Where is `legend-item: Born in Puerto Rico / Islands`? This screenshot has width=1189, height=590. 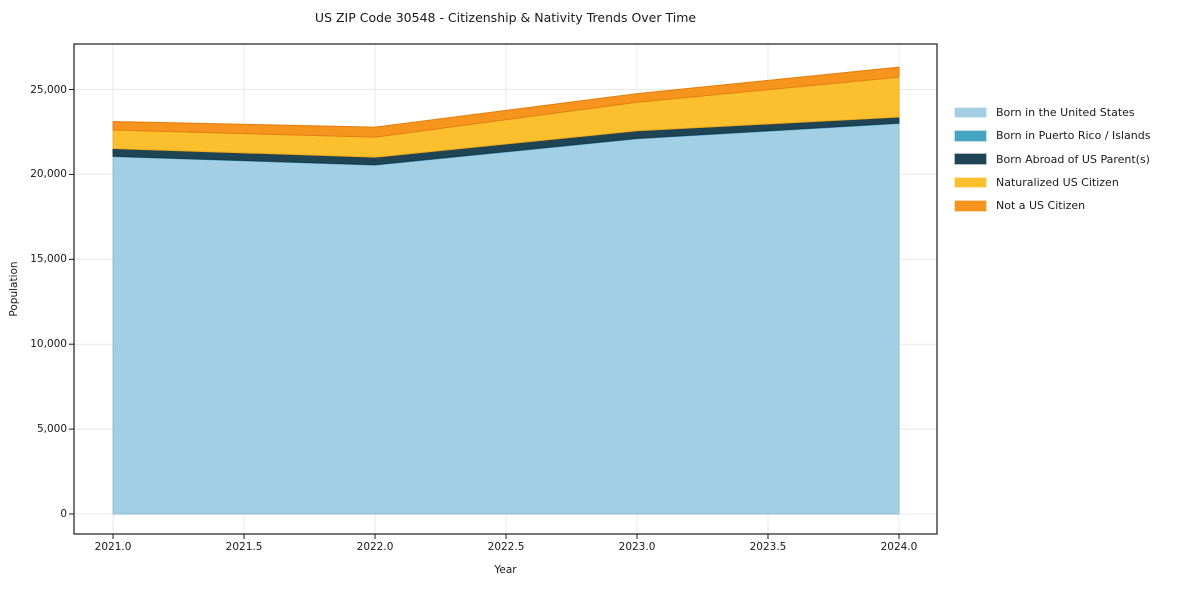 legend-item: Born in Puerto Rico / Islands is located at coordinates (1052, 135).